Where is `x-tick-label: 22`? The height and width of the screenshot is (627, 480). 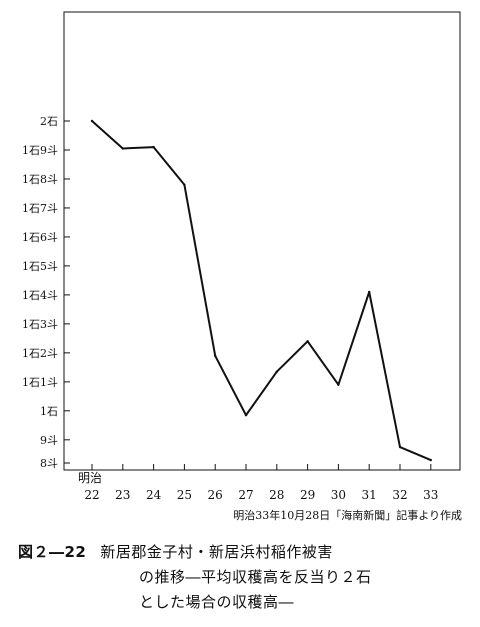 x-tick-label: 22 is located at coordinates (91, 495).